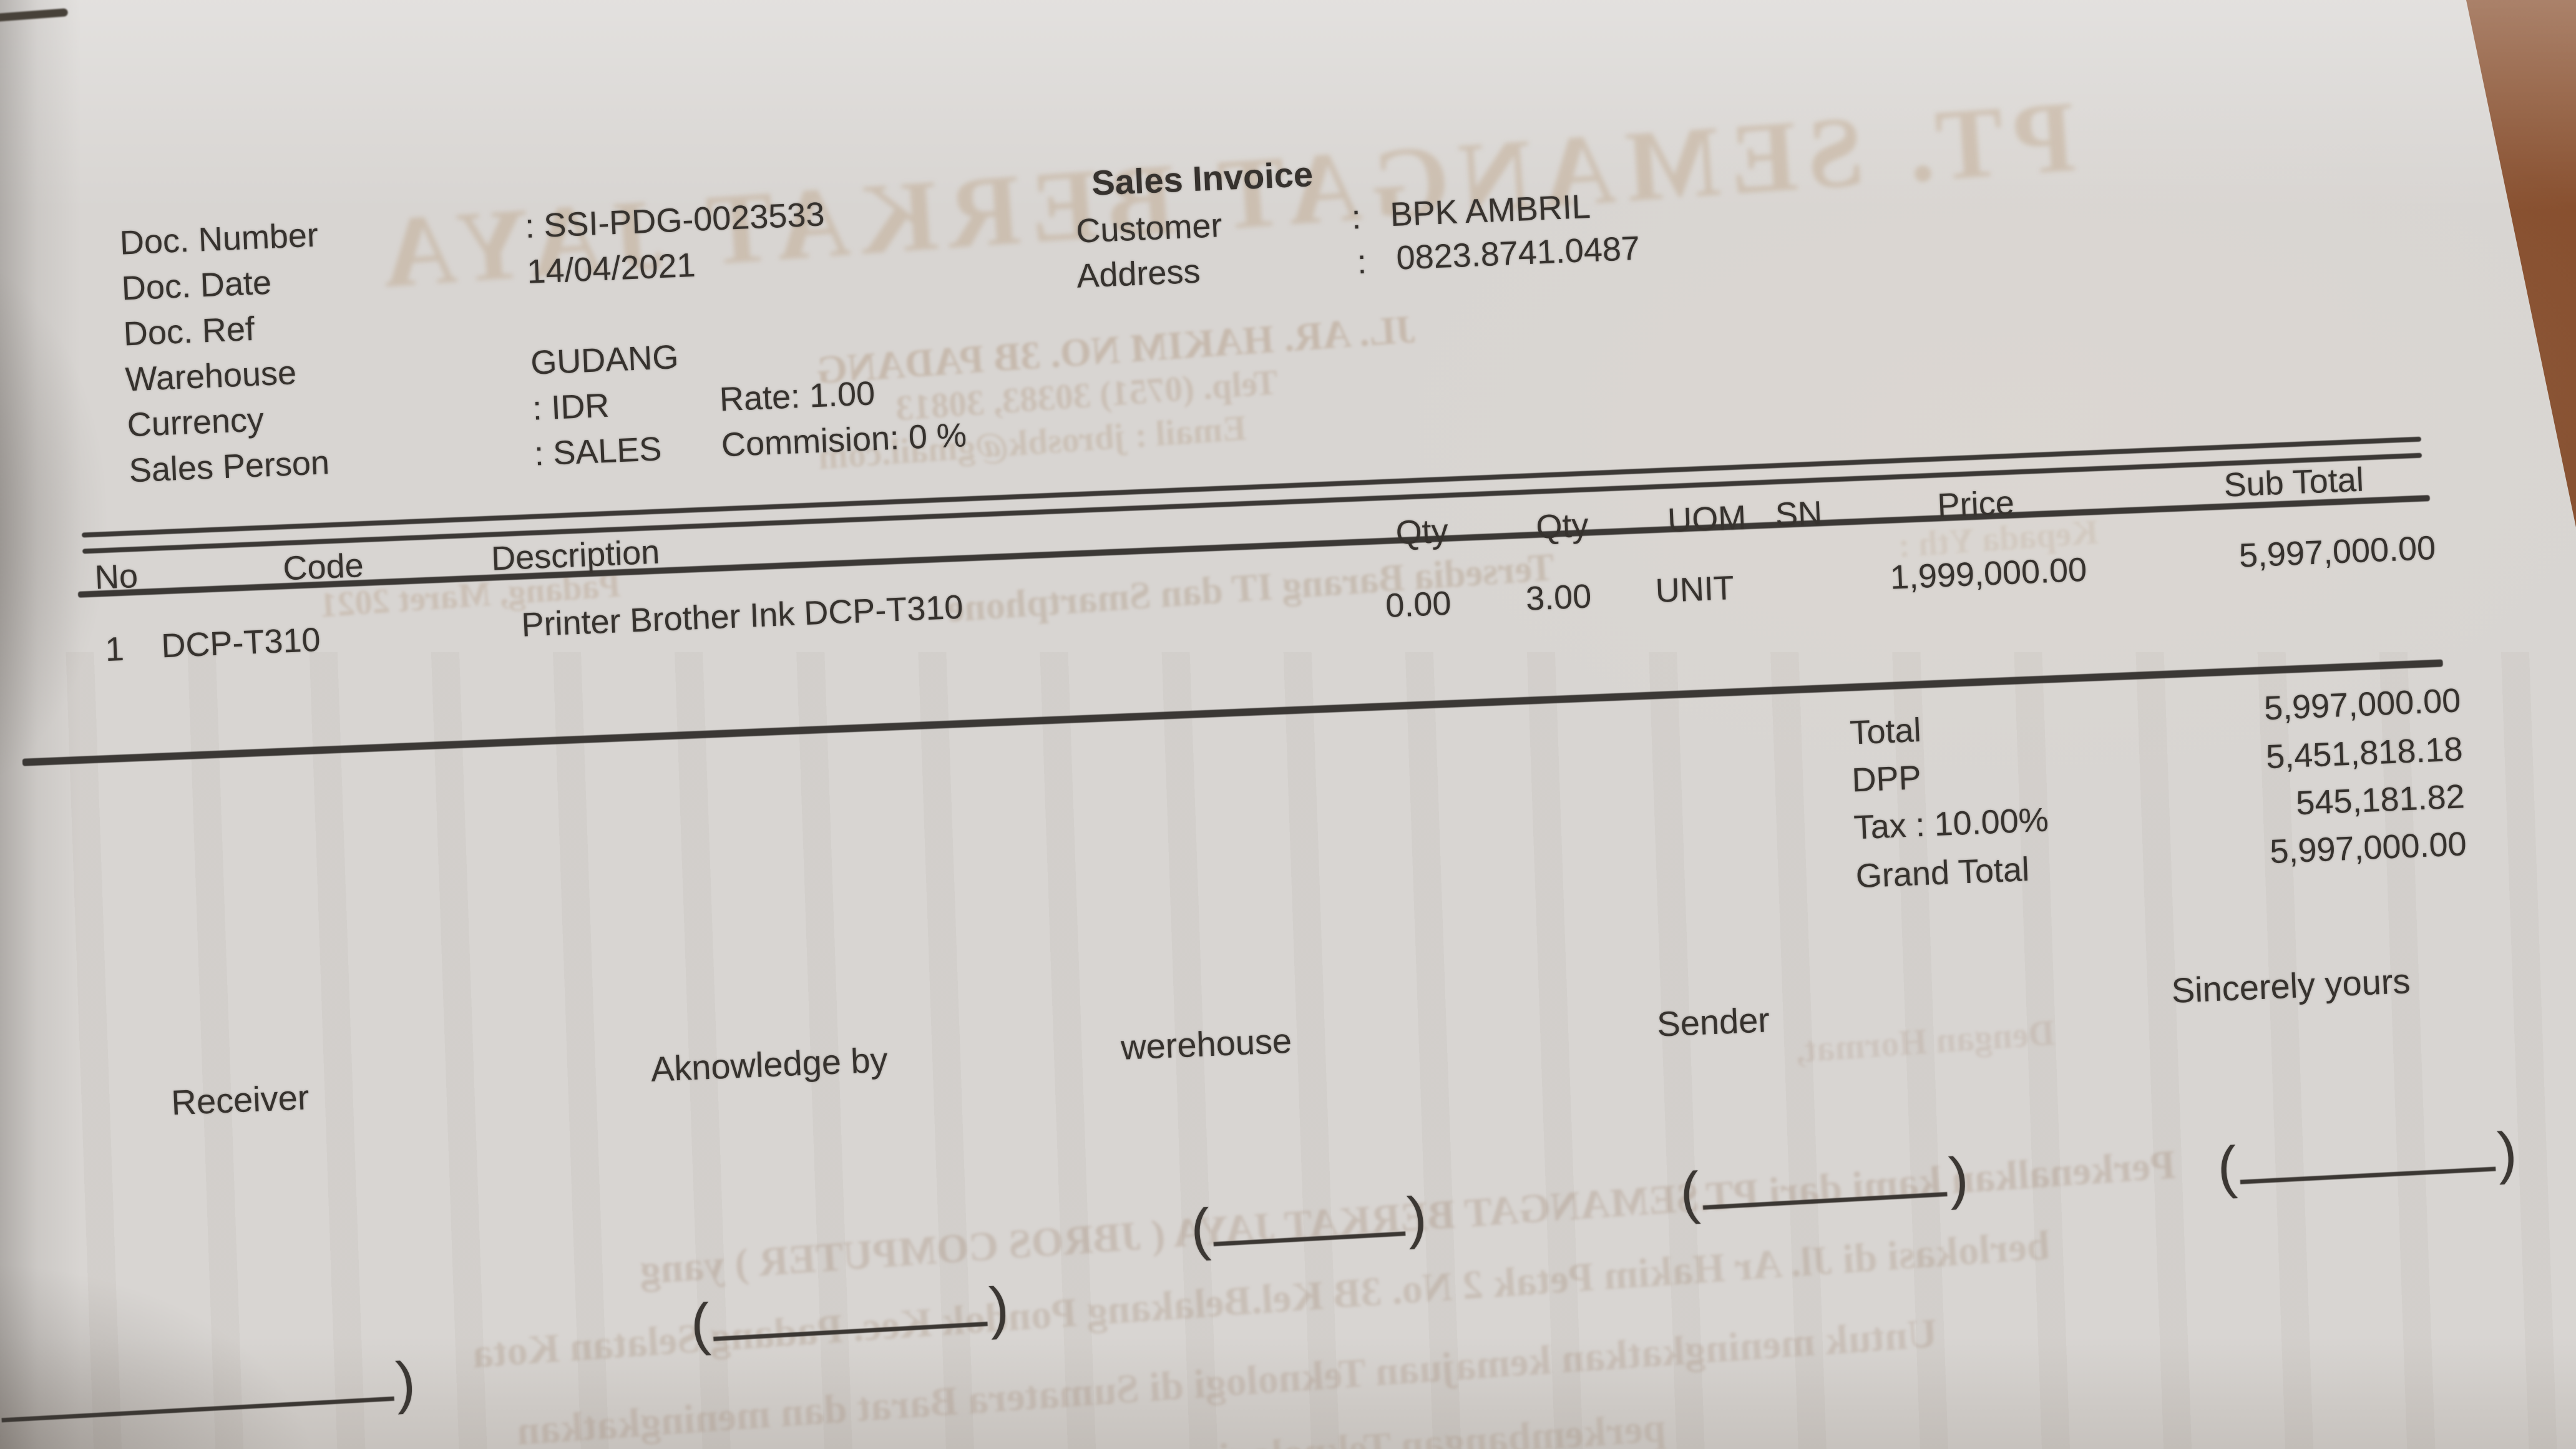 The width and height of the screenshot is (2576, 1449). I want to click on grand-total-label: Grand Total, so click(1943, 873).